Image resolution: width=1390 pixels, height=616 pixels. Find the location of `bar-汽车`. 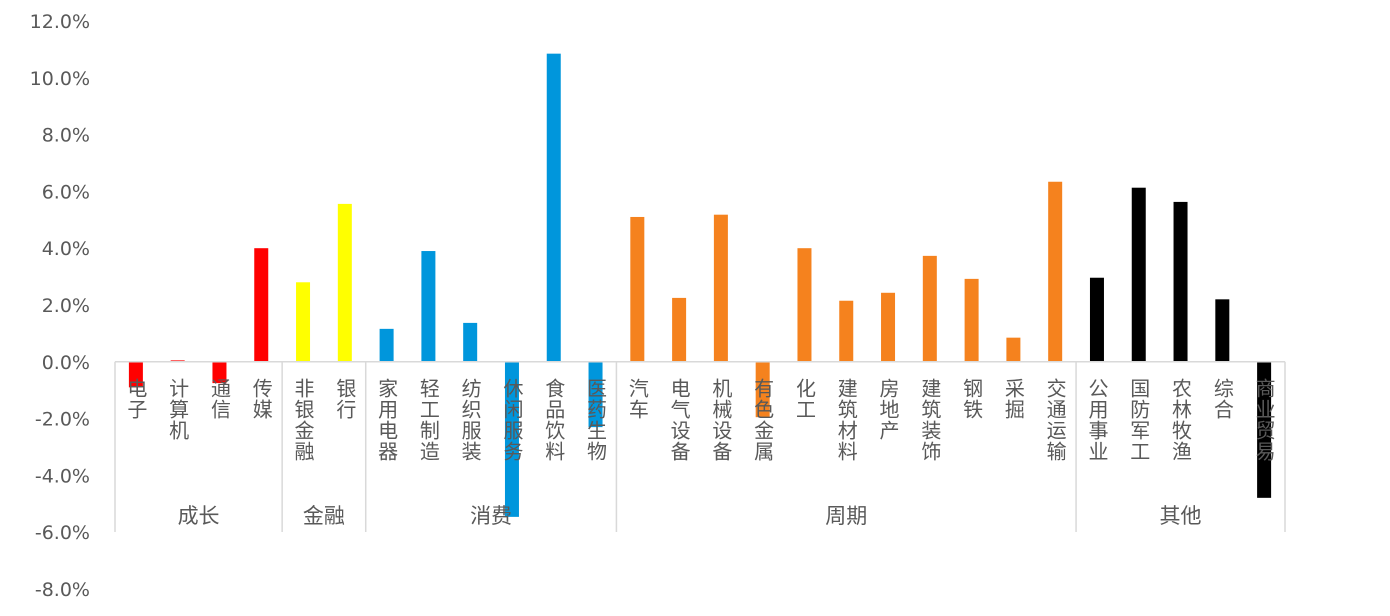

bar-汽车 is located at coordinates (637, 289).